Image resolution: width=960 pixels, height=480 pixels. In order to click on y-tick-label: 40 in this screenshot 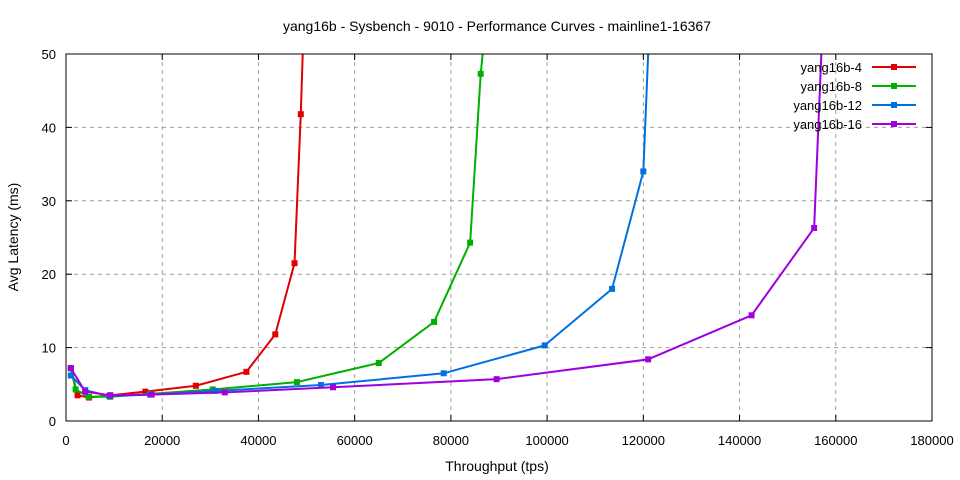, I will do `click(49, 127)`.